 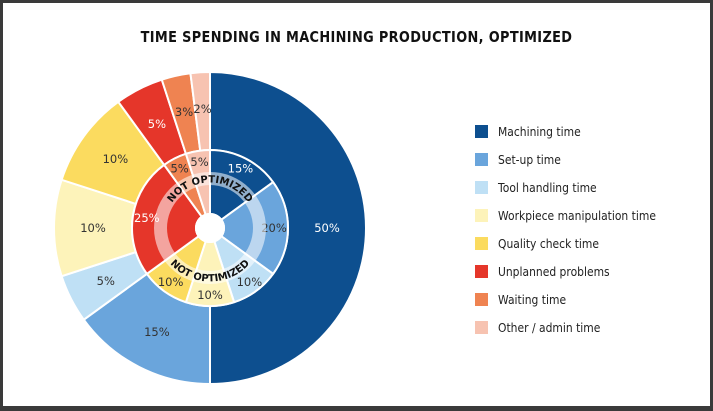 I want to click on legend-label: Unplanned problems, so click(x=554, y=271).